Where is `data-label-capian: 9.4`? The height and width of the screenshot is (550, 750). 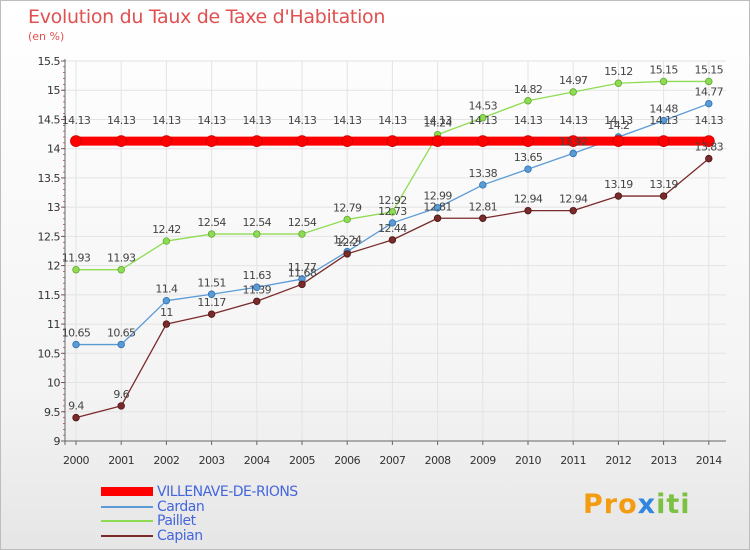
data-label-capian: 9.4 is located at coordinates (76, 406).